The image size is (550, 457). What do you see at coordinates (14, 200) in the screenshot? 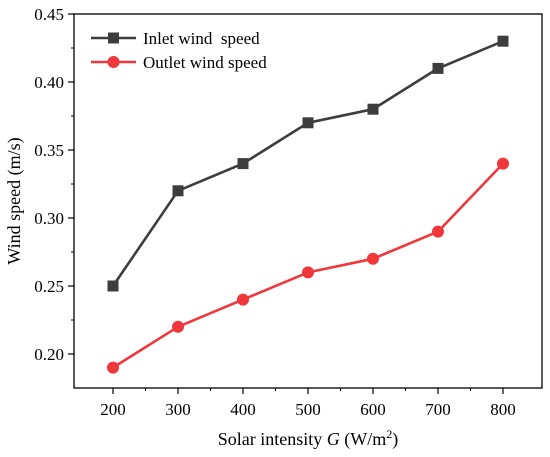
I see `y-axis-label: Wind speed (m/s)` at bounding box center [14, 200].